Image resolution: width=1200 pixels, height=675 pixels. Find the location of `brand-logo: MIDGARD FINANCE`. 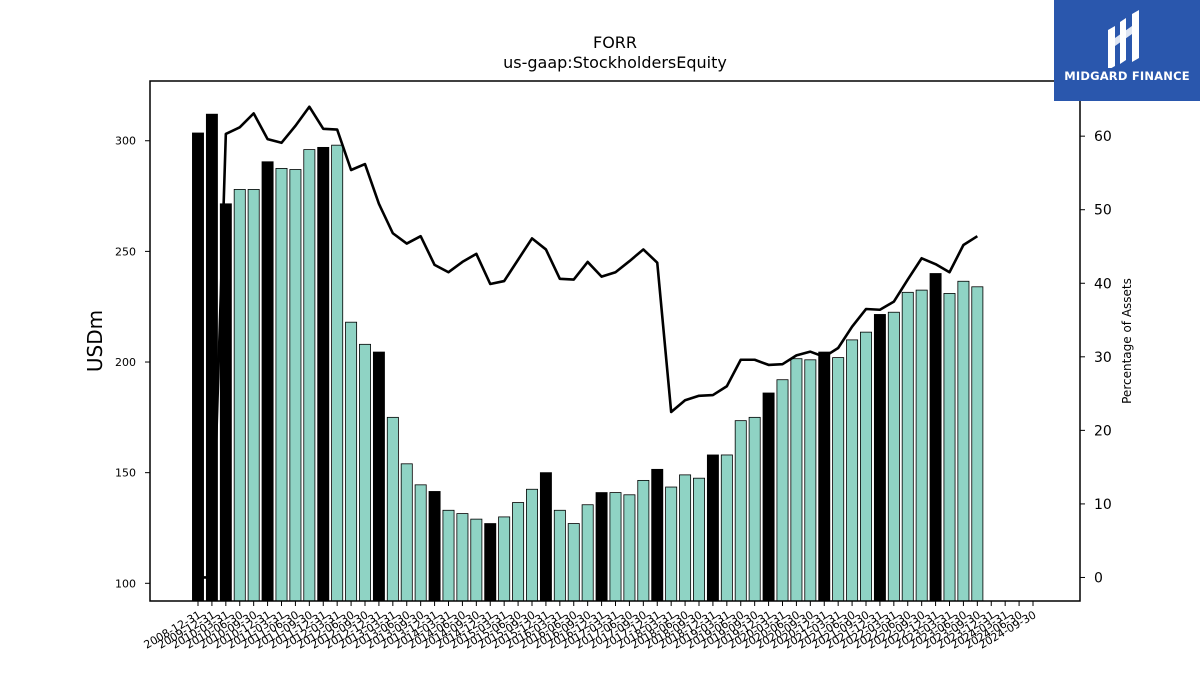

brand-logo: MIDGARD FINANCE is located at coordinates (1127, 50).